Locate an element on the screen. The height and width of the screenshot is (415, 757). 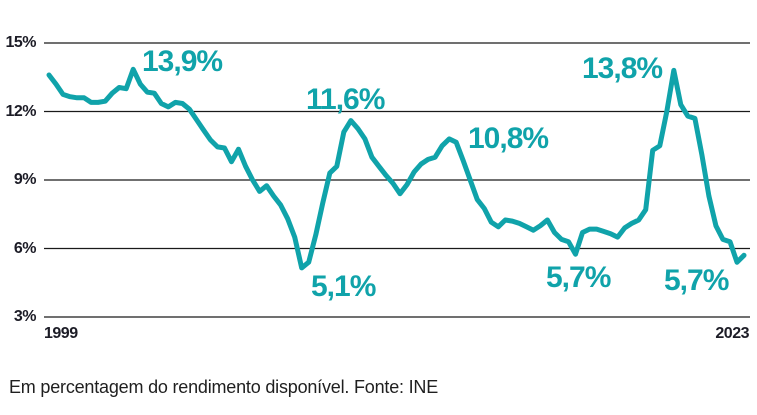
y-axis-tick-label: 6% is located at coordinates (25, 248).